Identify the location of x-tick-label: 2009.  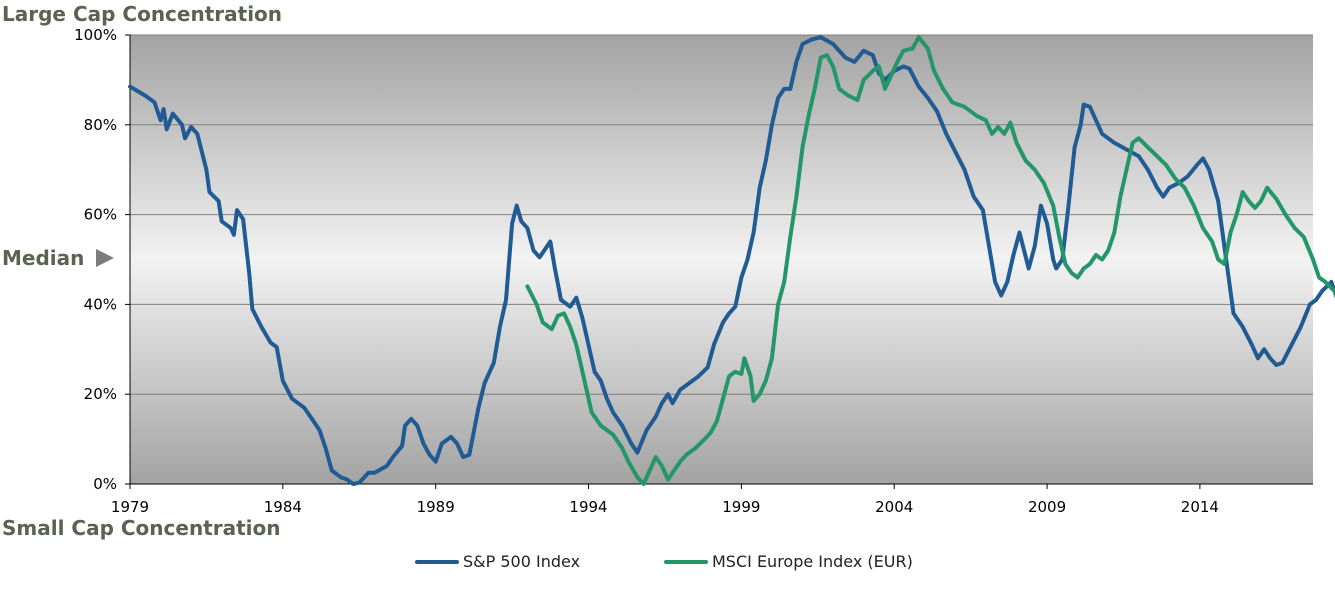
(1047, 507).